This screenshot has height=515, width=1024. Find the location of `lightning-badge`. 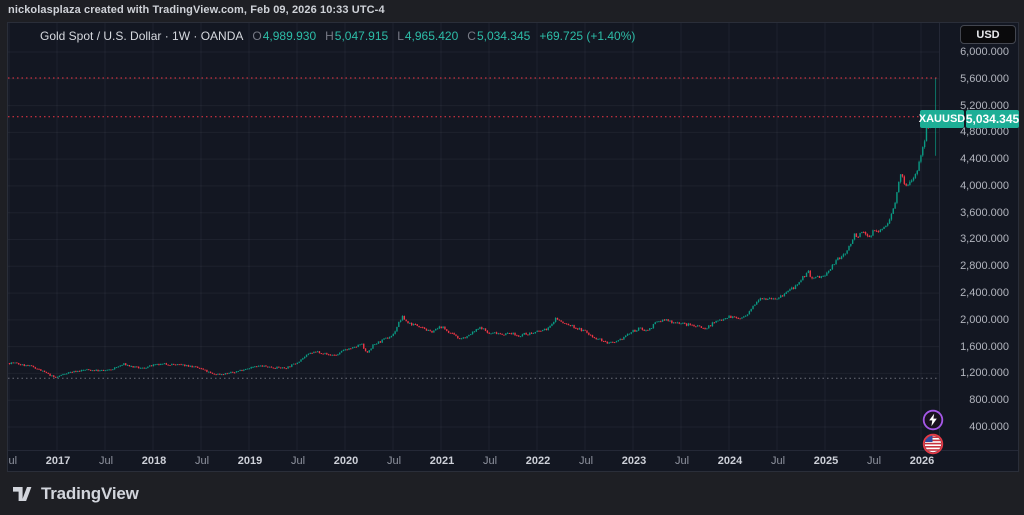

lightning-badge is located at coordinates (933, 420).